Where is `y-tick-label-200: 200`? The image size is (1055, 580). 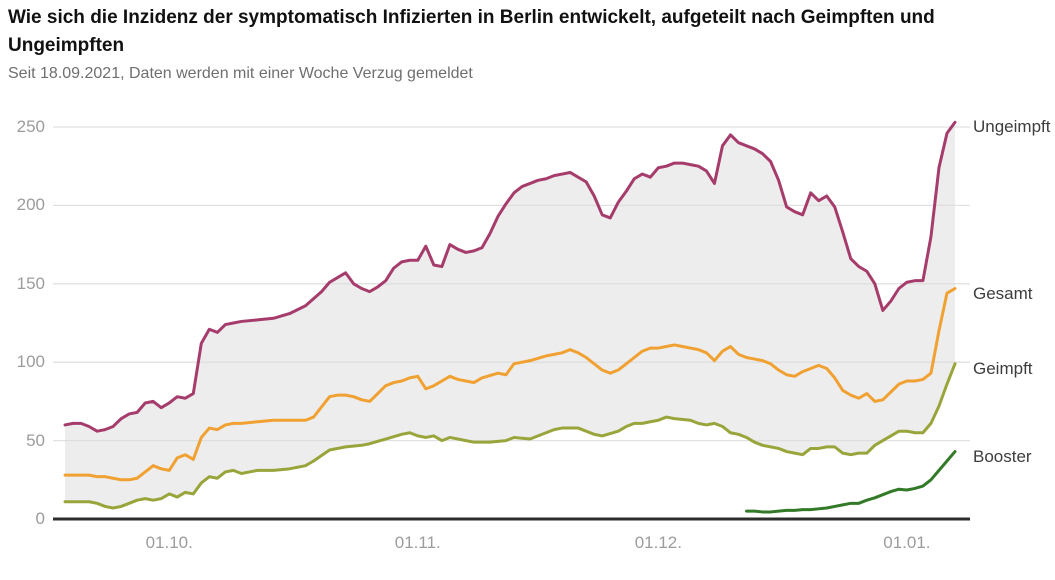 y-tick-label-200: 200 is located at coordinates (30, 205).